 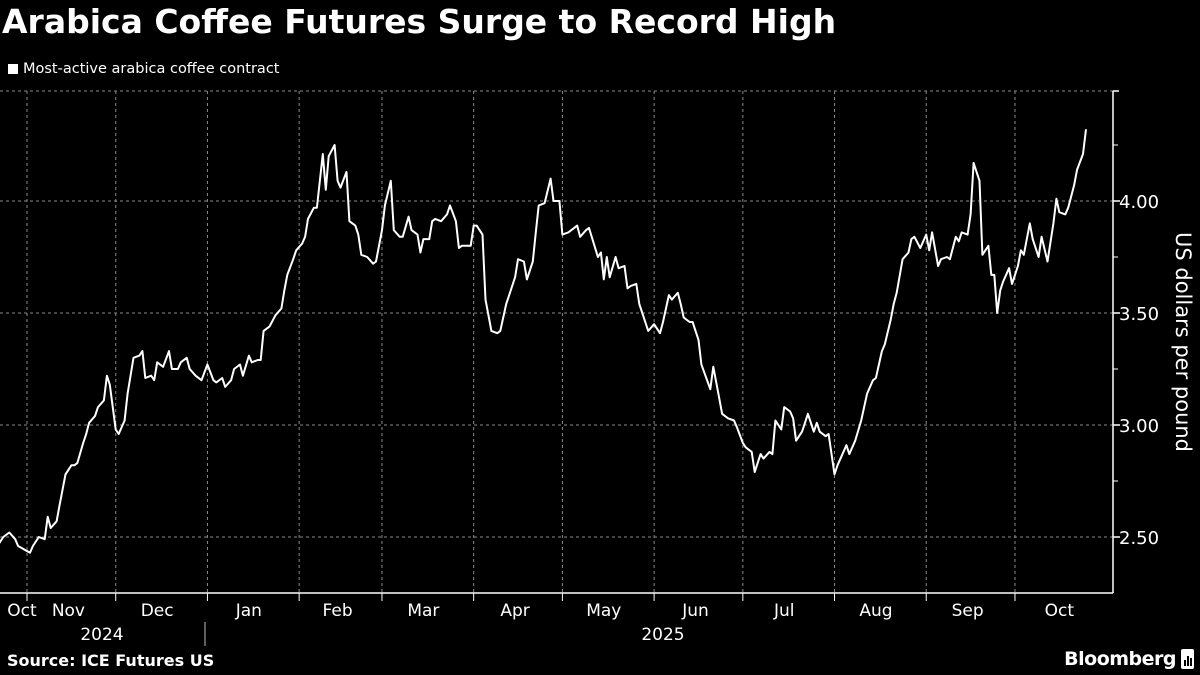 I want to click on x-tick-label: May, so click(x=603, y=611).